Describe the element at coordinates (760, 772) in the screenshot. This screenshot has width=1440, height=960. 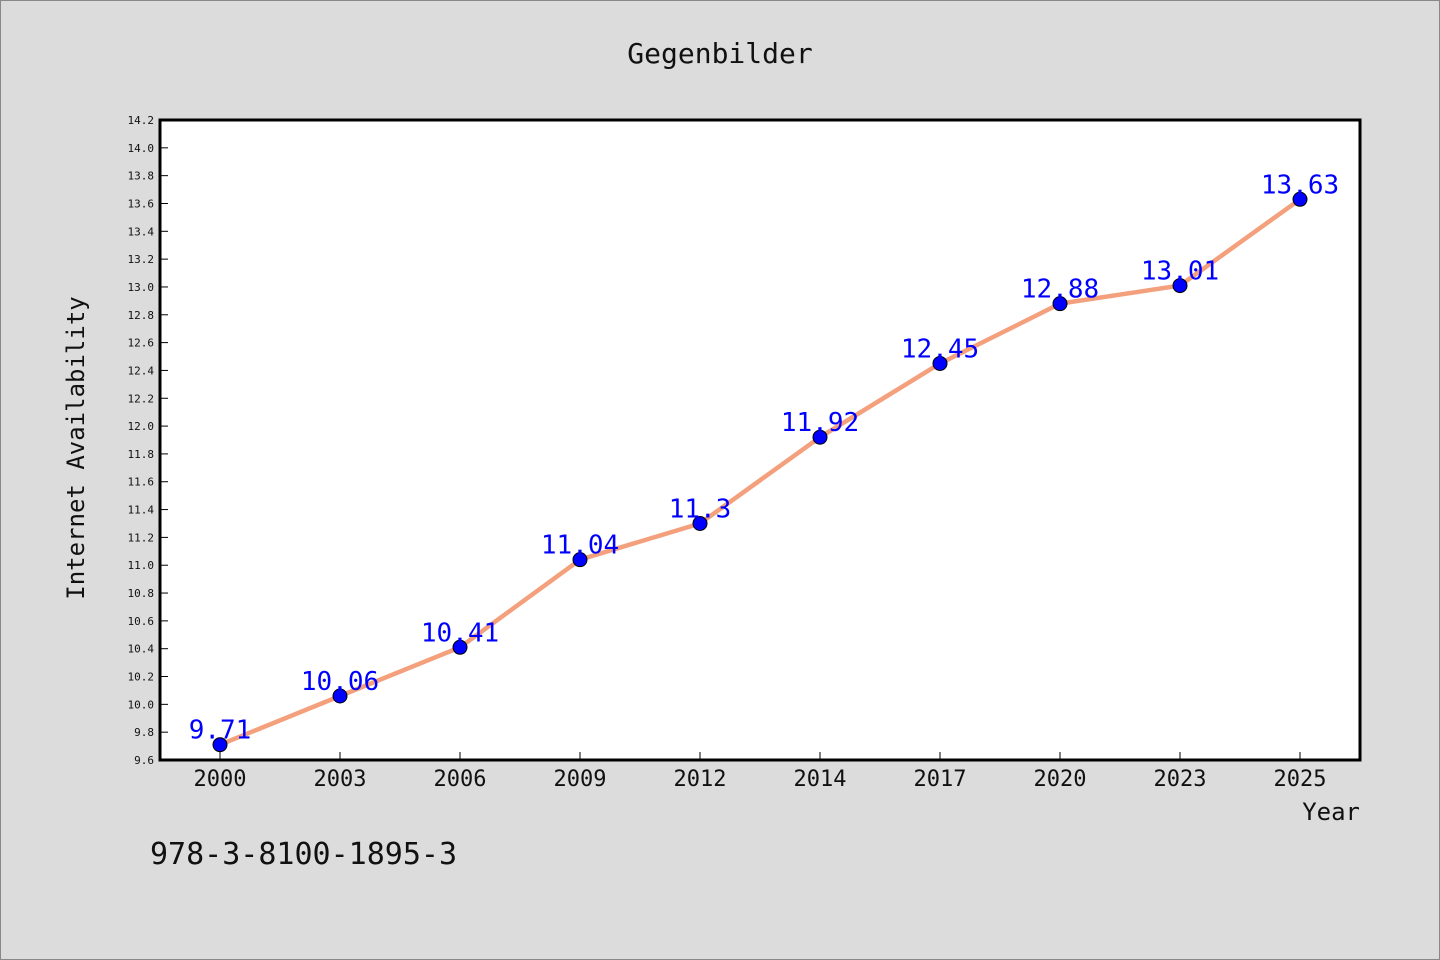
I see `x-axis: 2000 2003 2006 2009 2012 2014 2017 2020 2023 2025` at that location.